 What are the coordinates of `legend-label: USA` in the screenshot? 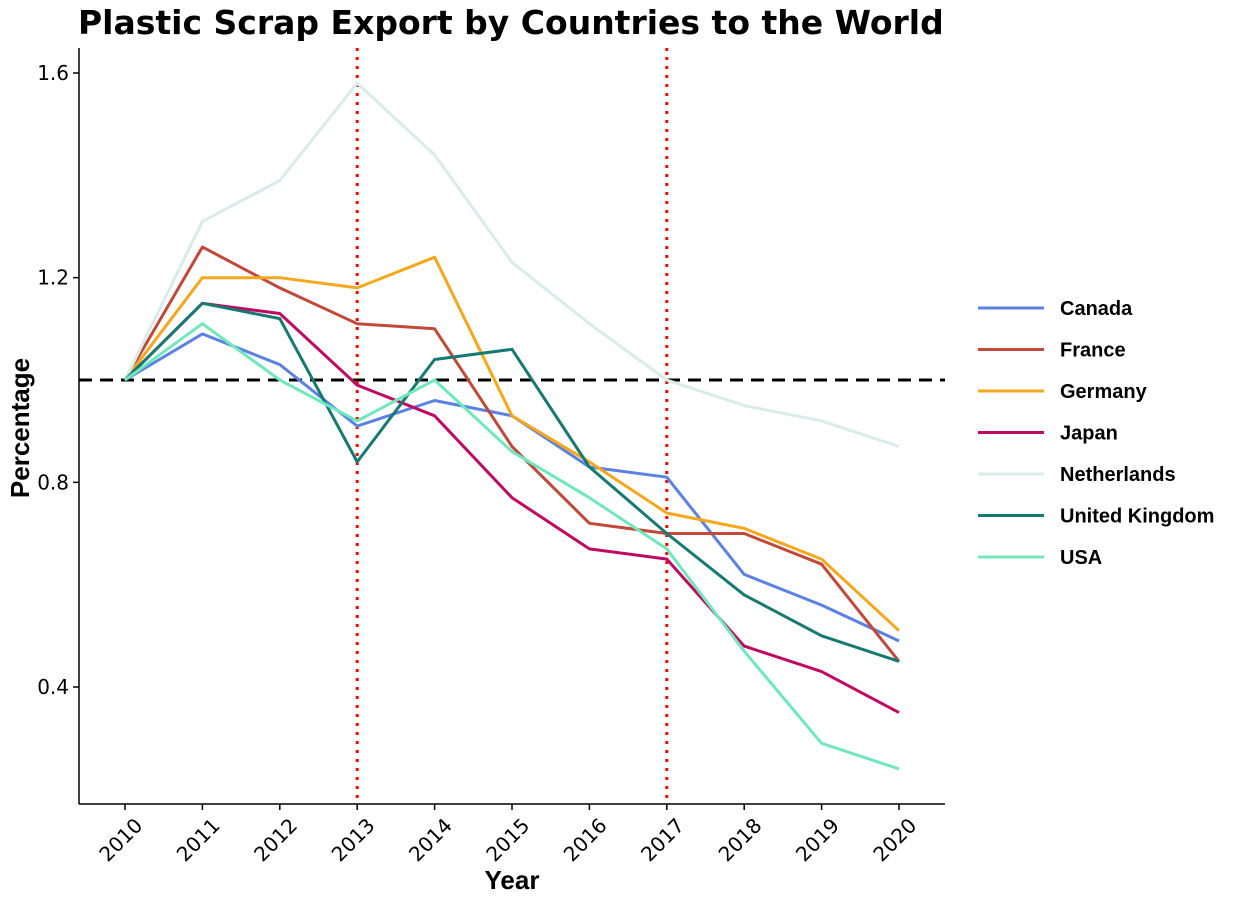 It's located at (1081, 558).